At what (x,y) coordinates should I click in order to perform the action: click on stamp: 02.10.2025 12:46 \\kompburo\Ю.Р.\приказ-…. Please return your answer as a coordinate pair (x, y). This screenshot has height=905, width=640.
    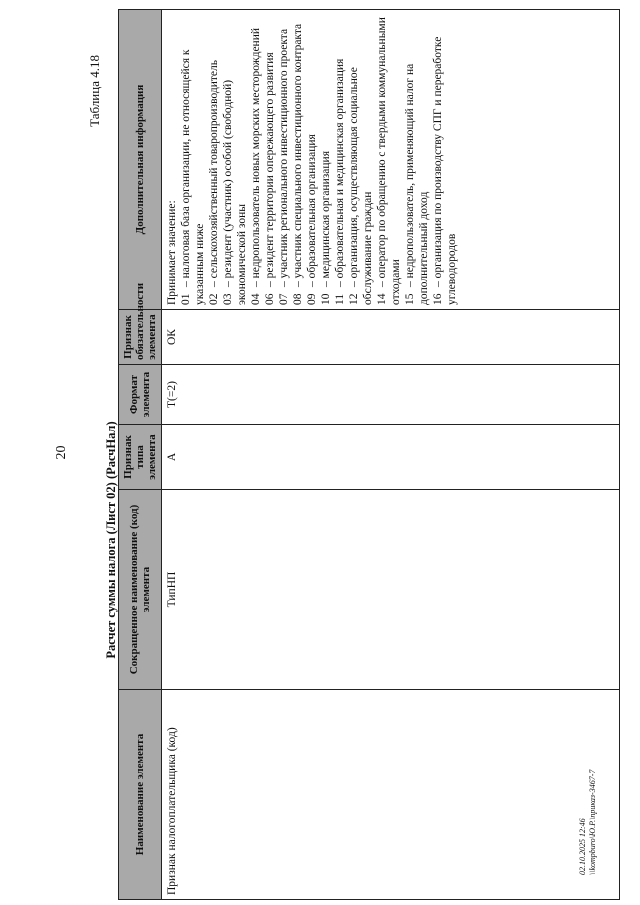
    Looking at the image, I should click on (588, 822).